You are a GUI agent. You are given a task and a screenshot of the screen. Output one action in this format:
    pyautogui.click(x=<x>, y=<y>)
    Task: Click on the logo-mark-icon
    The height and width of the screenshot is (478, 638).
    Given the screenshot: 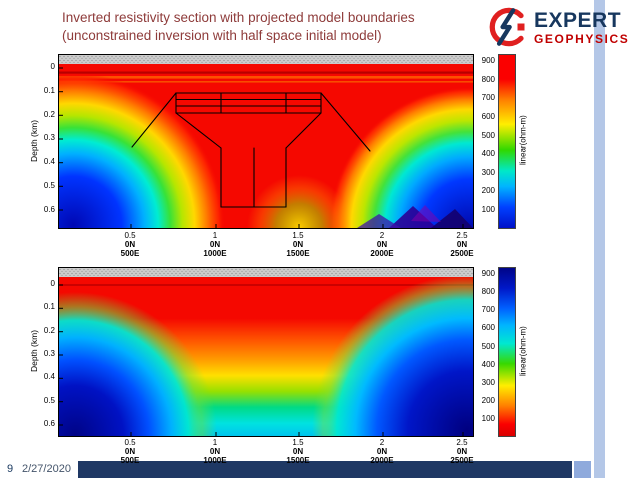 What is the action you would take?
    pyautogui.click(x=507, y=27)
    